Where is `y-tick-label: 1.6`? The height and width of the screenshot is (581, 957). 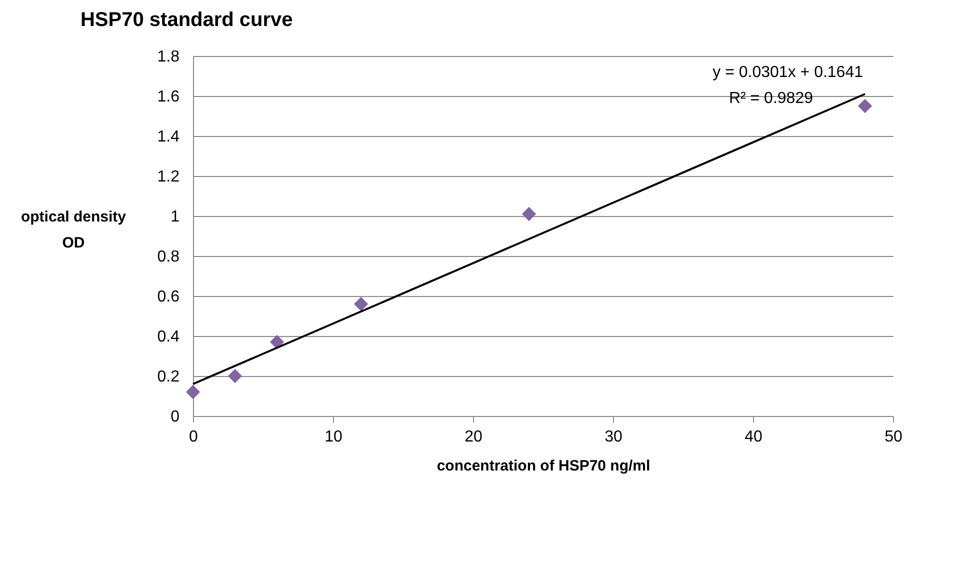 y-tick-label: 1.6 is located at coordinates (168, 97).